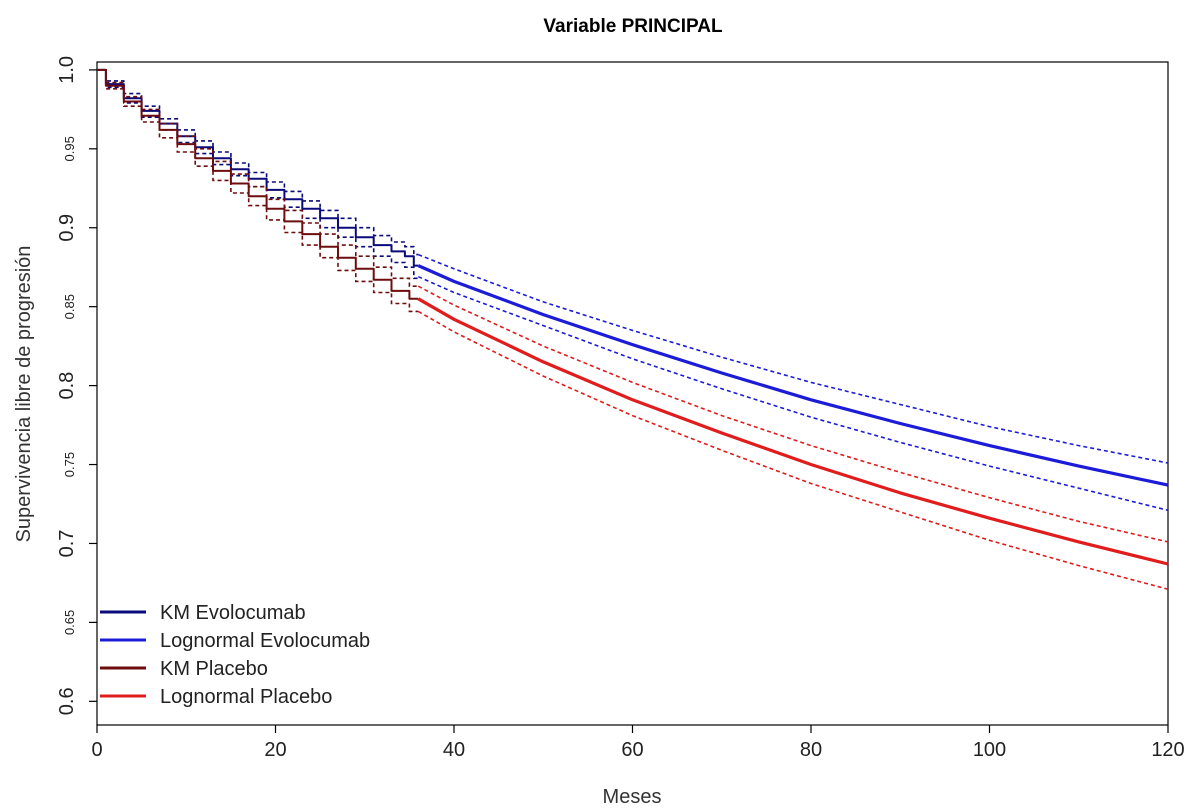  What do you see at coordinates (96, 750) in the screenshot?
I see `x-tick-label: 0` at bounding box center [96, 750].